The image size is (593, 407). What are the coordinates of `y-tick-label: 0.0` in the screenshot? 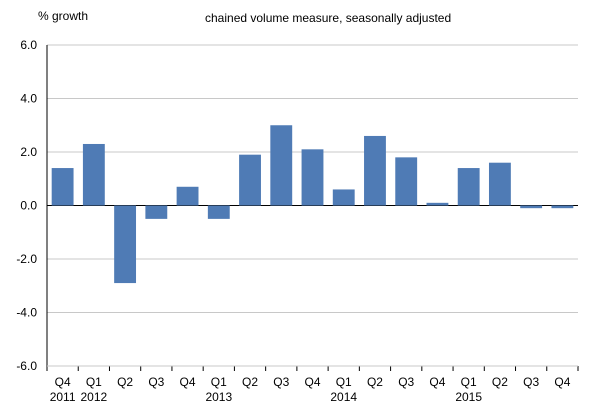 It's located at (28, 206).